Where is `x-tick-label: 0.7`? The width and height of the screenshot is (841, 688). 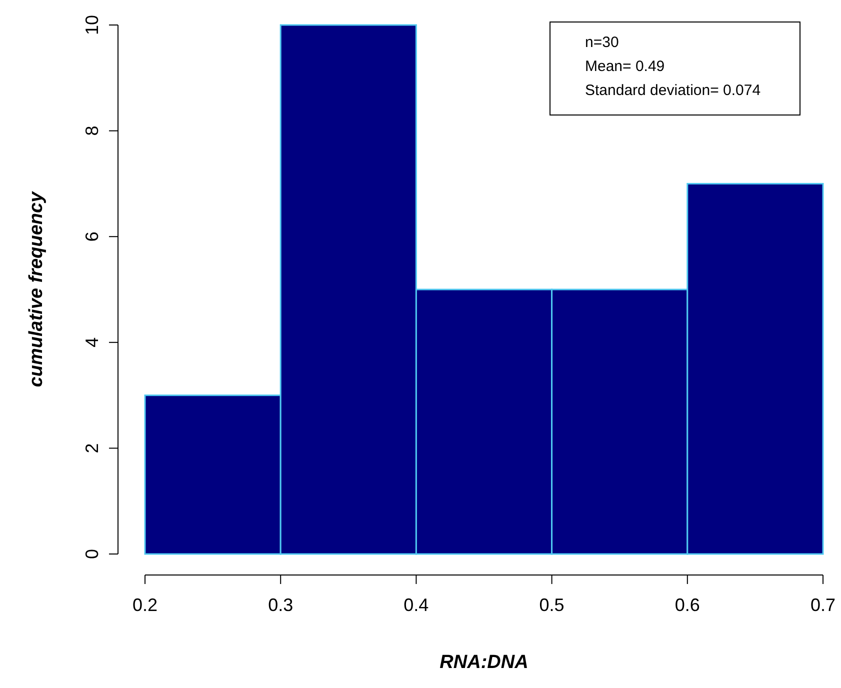 x-tick-label: 0.7 is located at coordinates (823, 605).